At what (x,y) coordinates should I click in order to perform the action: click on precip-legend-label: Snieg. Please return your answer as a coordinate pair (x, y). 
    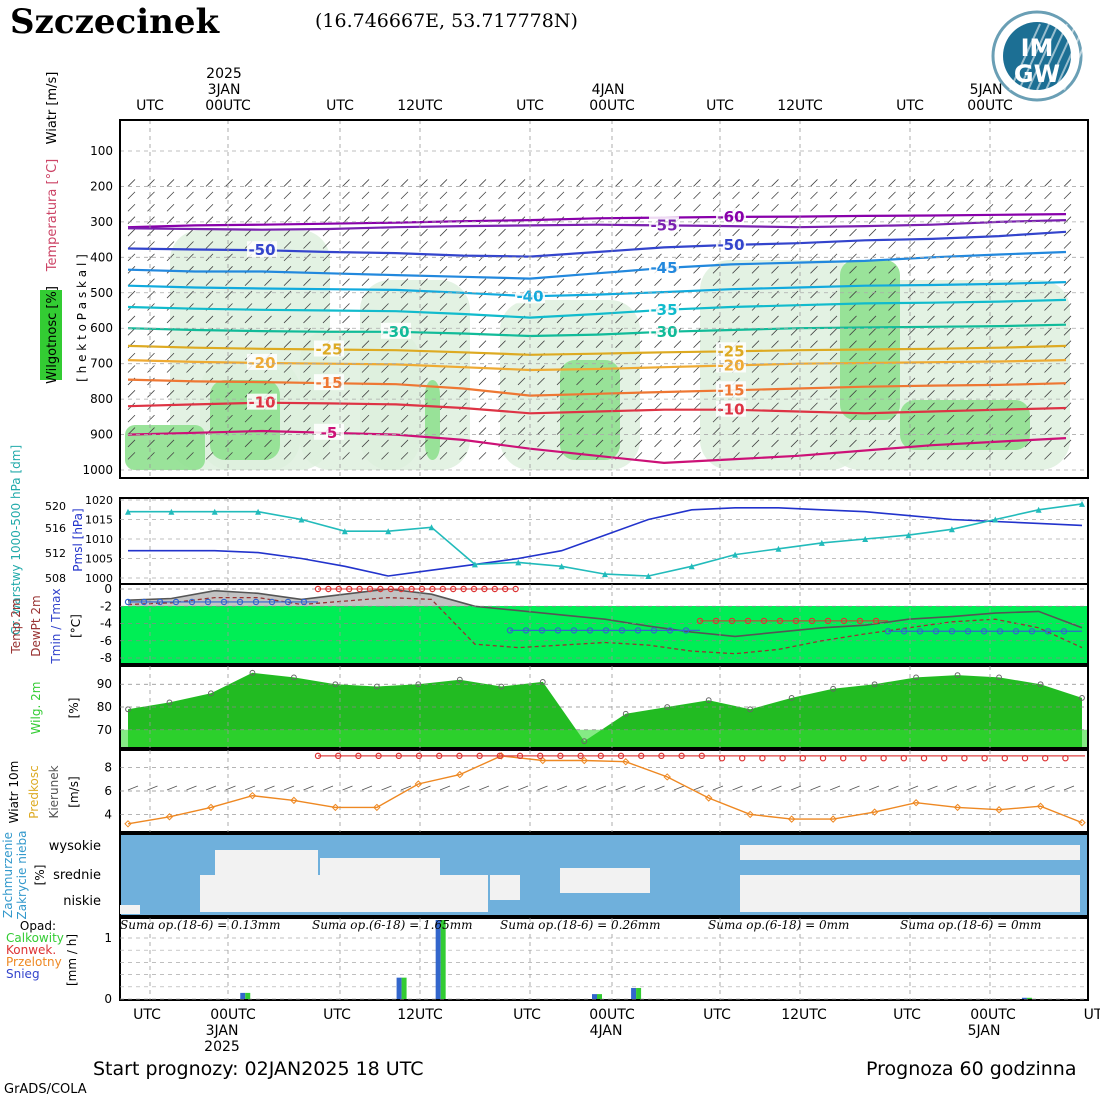
    Looking at the image, I should click on (23, 974).